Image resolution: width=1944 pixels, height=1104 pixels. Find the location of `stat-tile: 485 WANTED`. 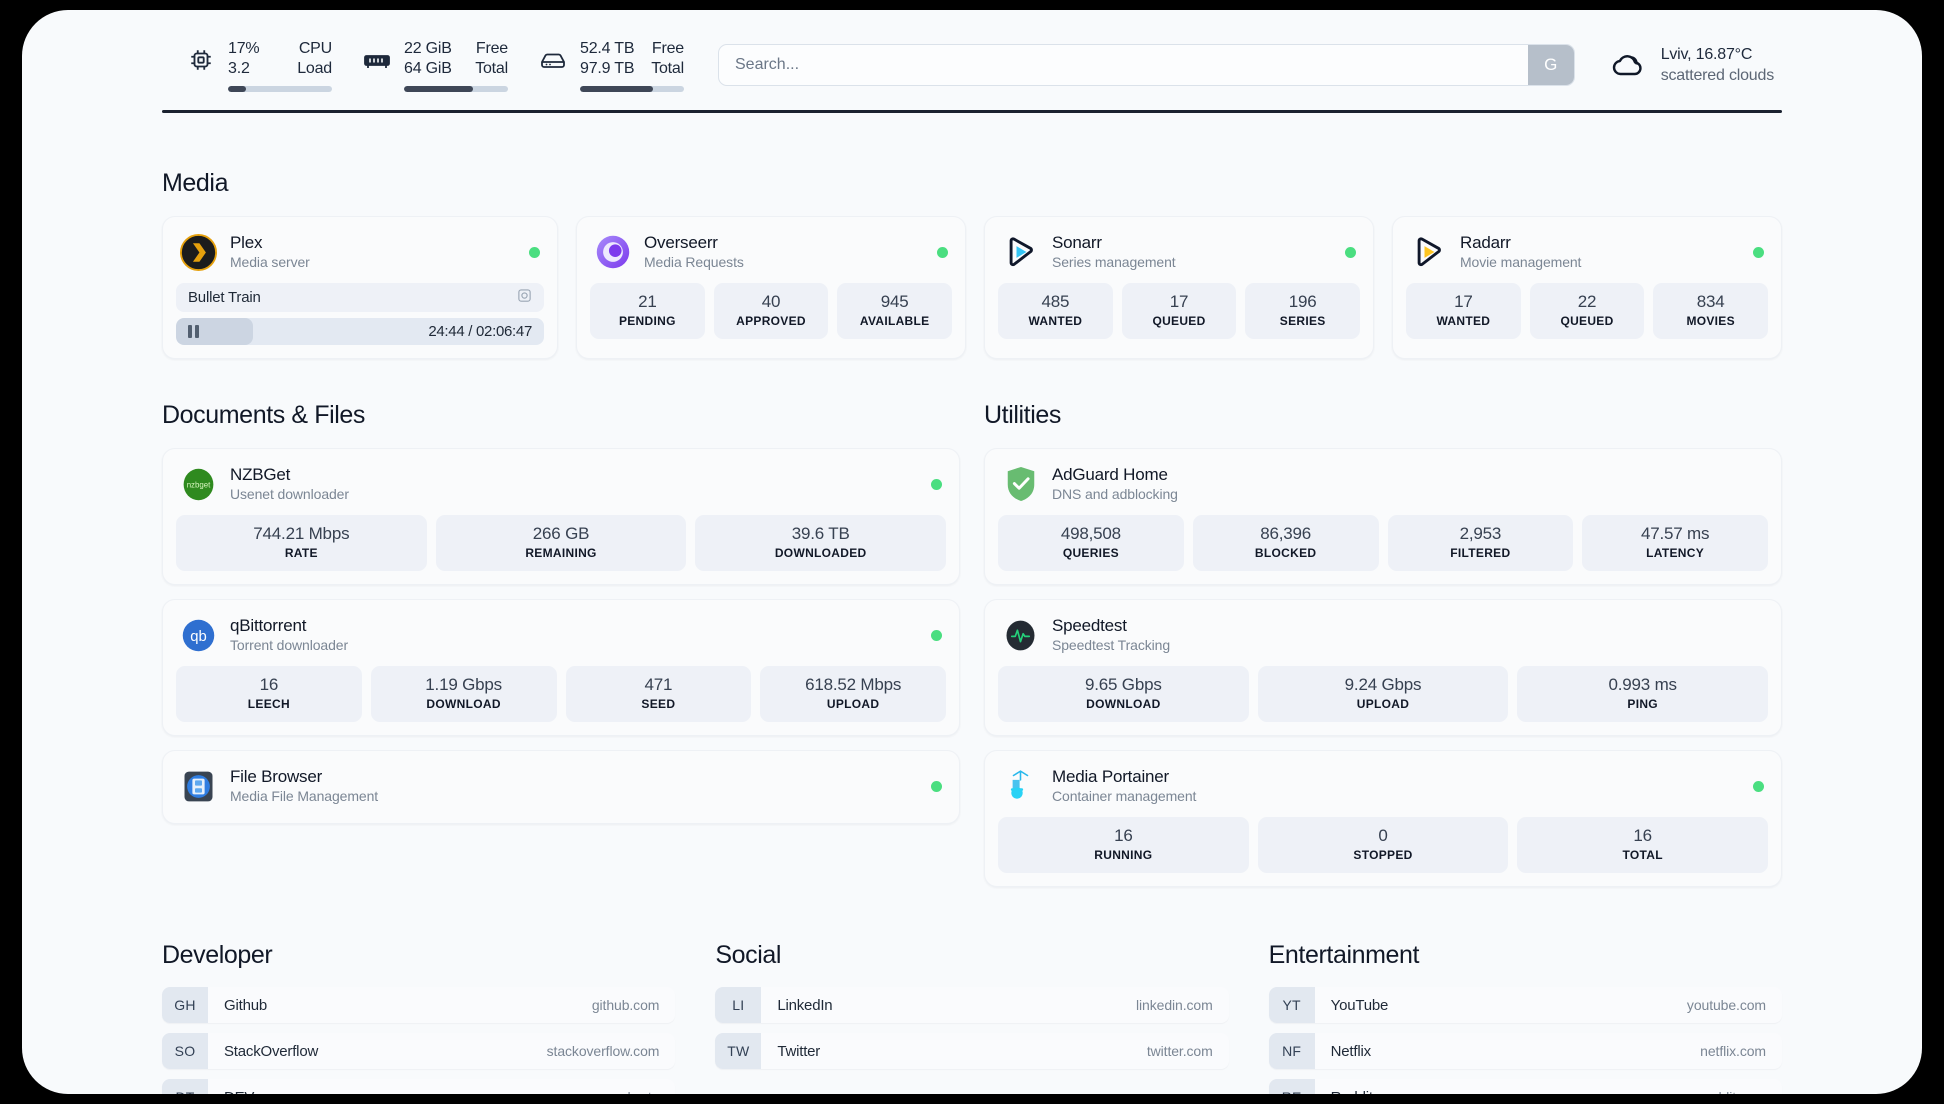

stat-tile: 485 WANTED is located at coordinates (1055, 311).